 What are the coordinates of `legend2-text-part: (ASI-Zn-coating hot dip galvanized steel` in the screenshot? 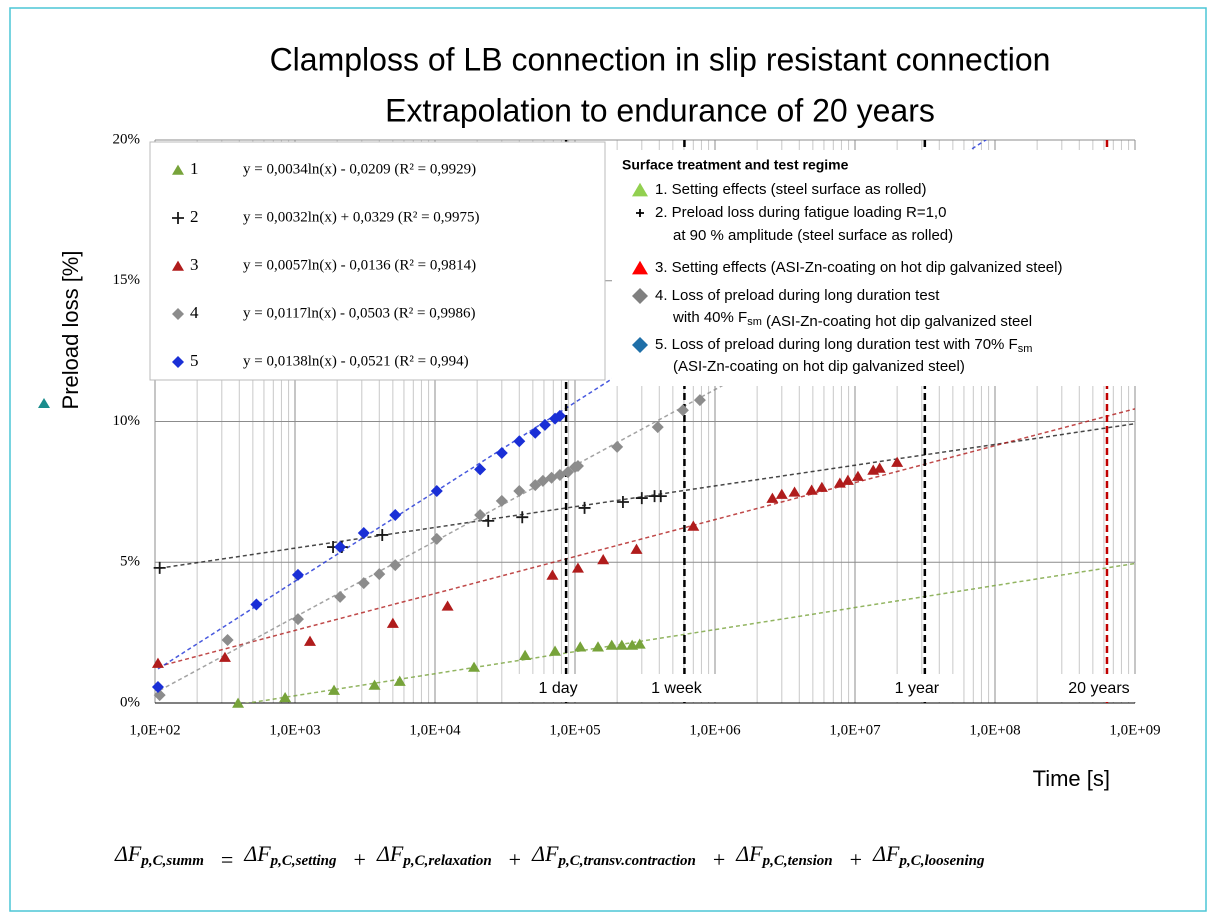 It's located at (897, 321).